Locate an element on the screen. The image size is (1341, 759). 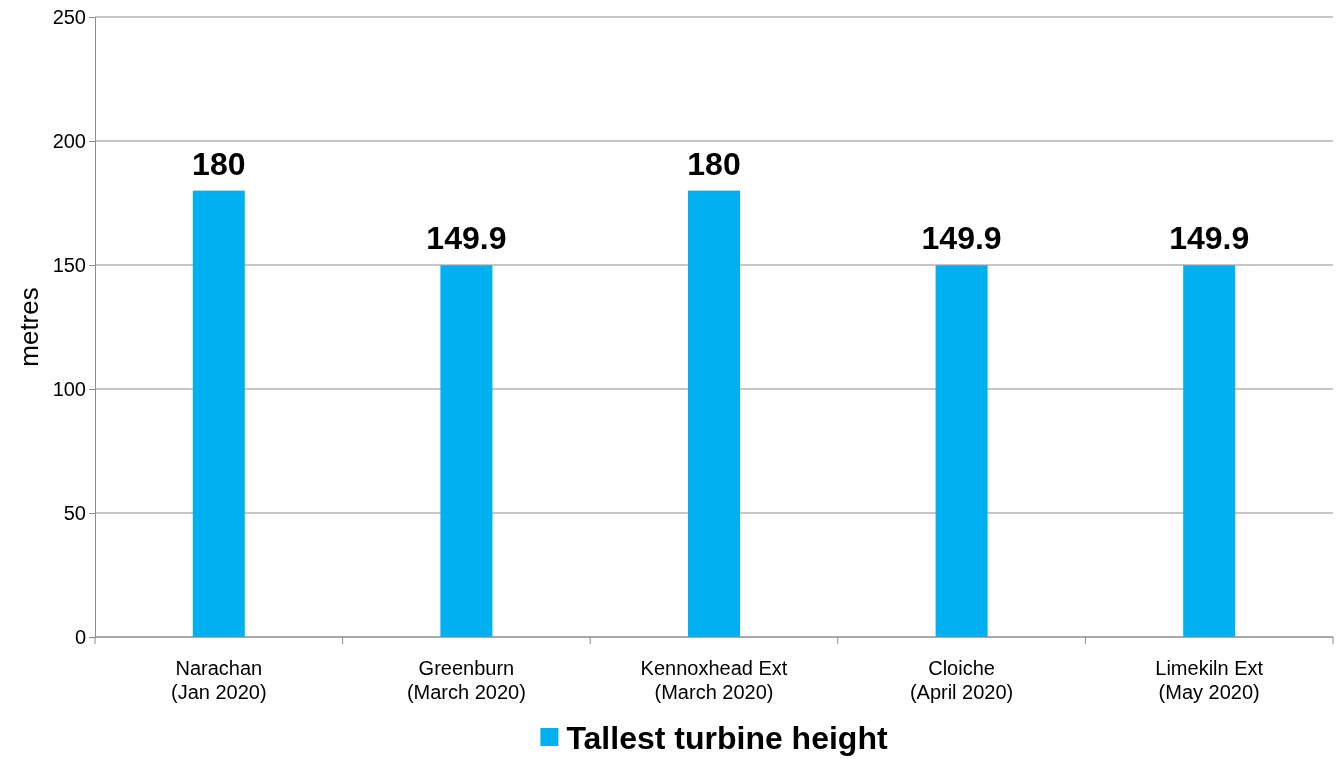
x-tick-label: Cloiche (April 2020) is located at coordinates (961, 680).